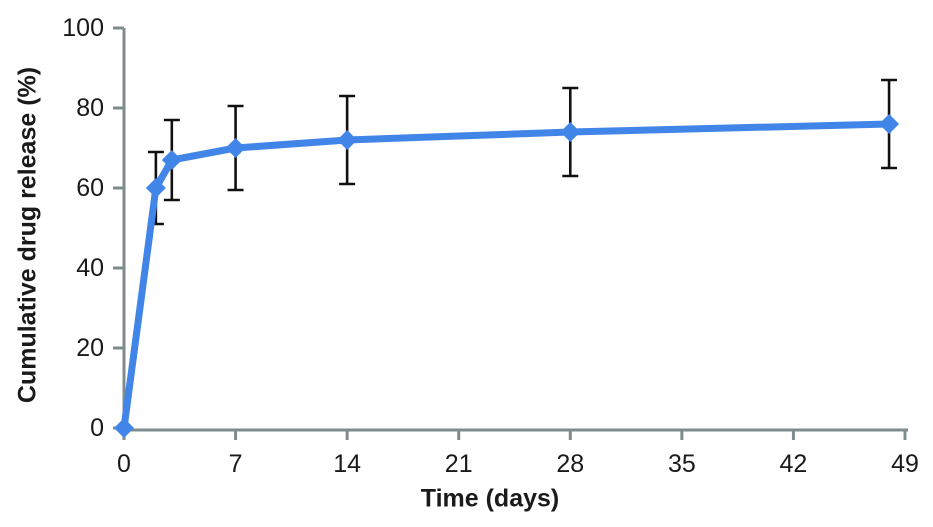 This screenshot has height=527, width=933. I want to click on y-tick-label: 100, so click(83, 28).